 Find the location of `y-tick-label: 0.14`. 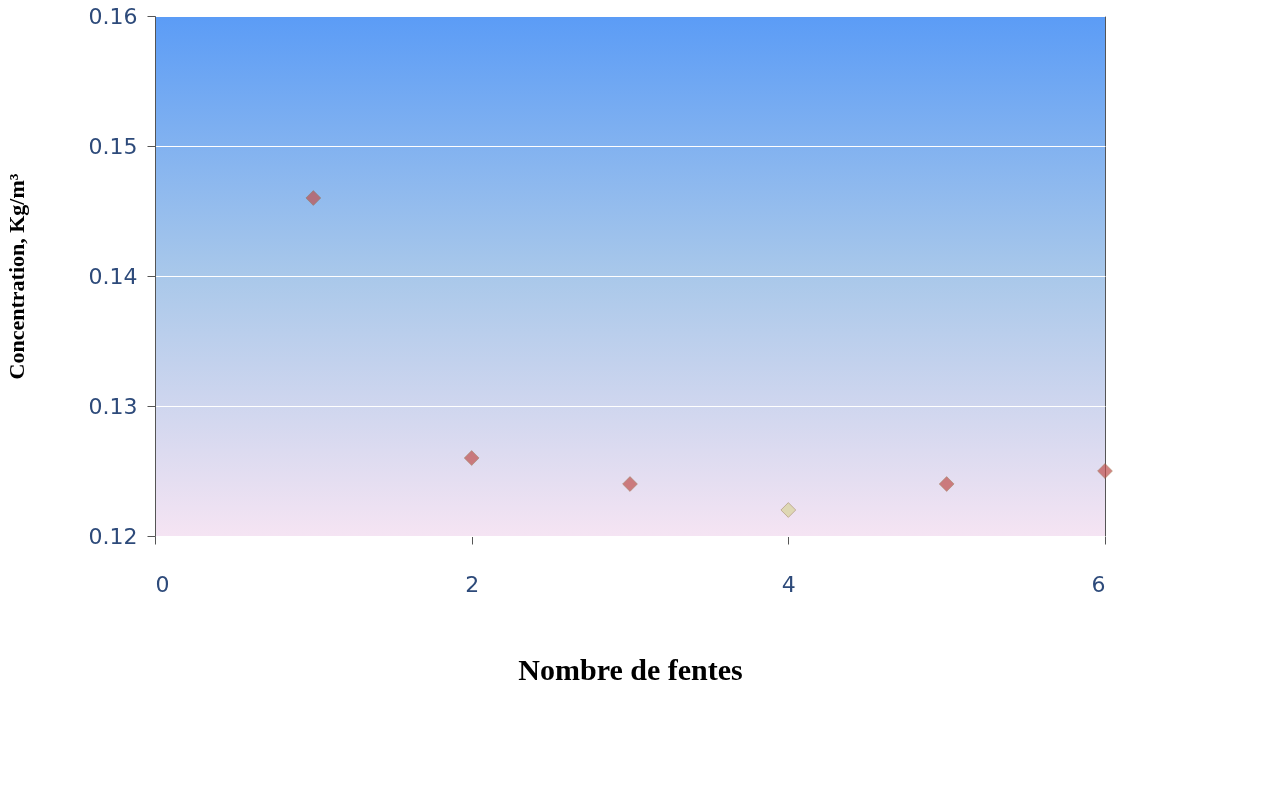

y-tick-label: 0.14 is located at coordinates (113, 276).